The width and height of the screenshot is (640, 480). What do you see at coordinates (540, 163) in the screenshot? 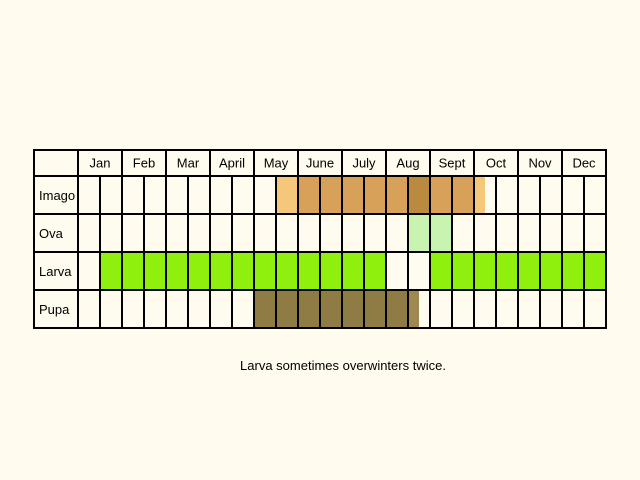
I see `month-label-nov: Nov` at bounding box center [540, 163].